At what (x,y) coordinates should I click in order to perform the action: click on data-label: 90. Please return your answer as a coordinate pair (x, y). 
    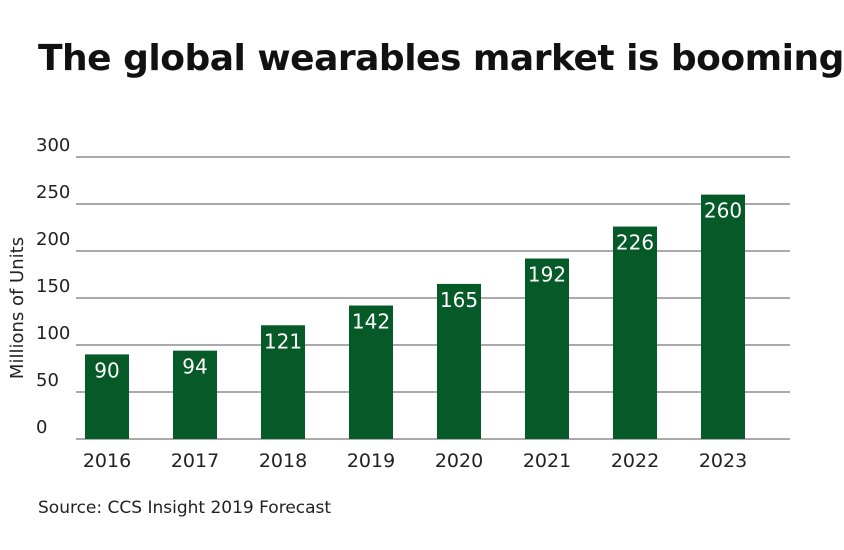
    Looking at the image, I should click on (106, 370).